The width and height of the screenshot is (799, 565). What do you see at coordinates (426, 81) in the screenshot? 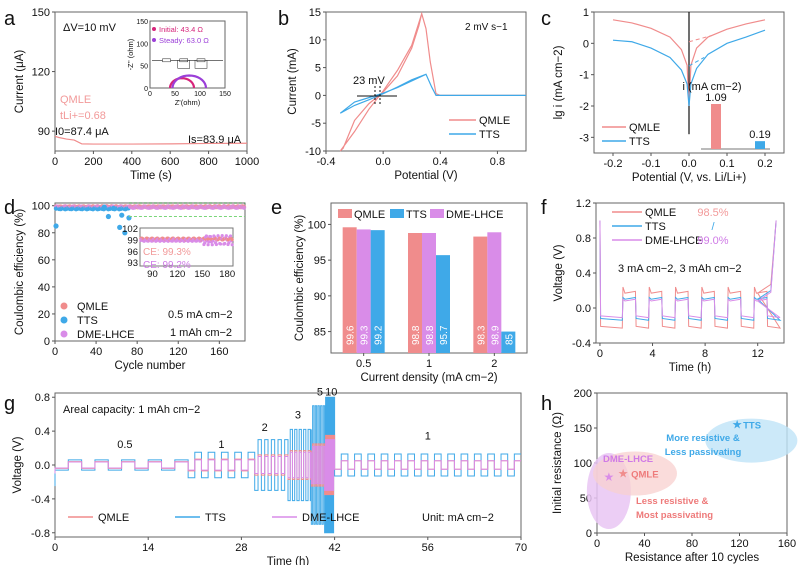
I see `plot-frame` at bounding box center [426, 81].